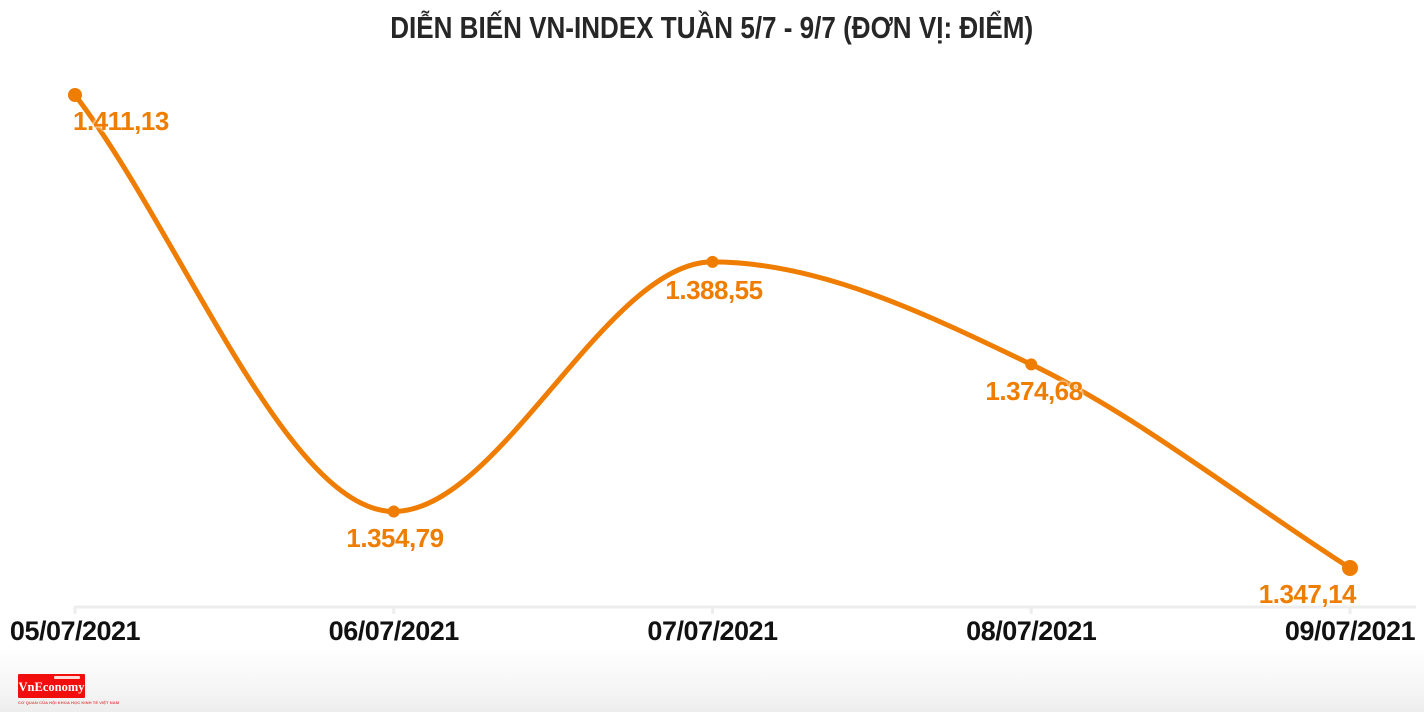 Image resolution: width=1424 pixels, height=712 pixels. I want to click on point-value-label: 1.388,55, so click(714, 290).